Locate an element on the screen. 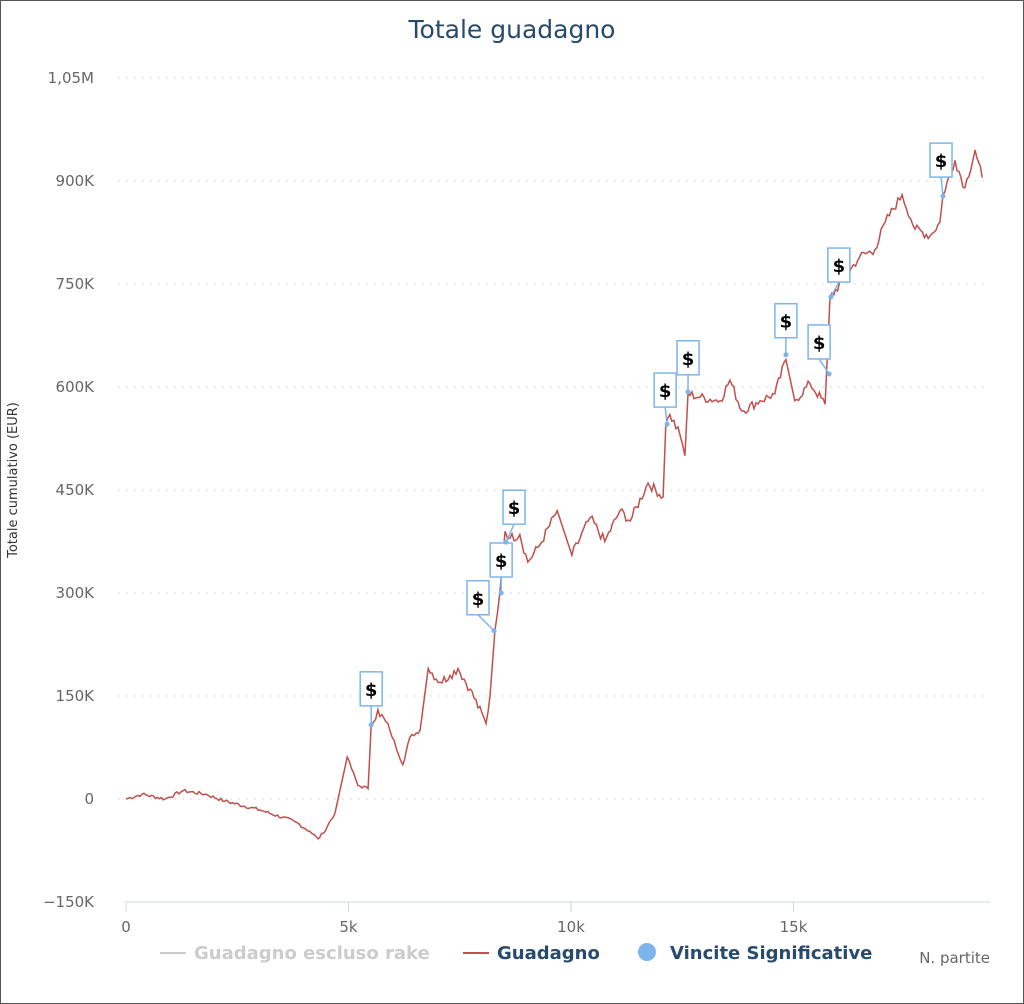 Image resolution: width=1024 pixels, height=1004 pixels. y-axis-label: Totale cumulativo (EUR) is located at coordinates (13, 480).